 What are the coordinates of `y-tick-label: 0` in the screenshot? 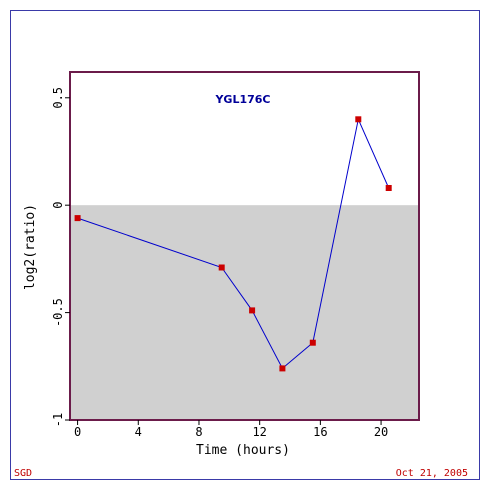 It's located at (58, 205).